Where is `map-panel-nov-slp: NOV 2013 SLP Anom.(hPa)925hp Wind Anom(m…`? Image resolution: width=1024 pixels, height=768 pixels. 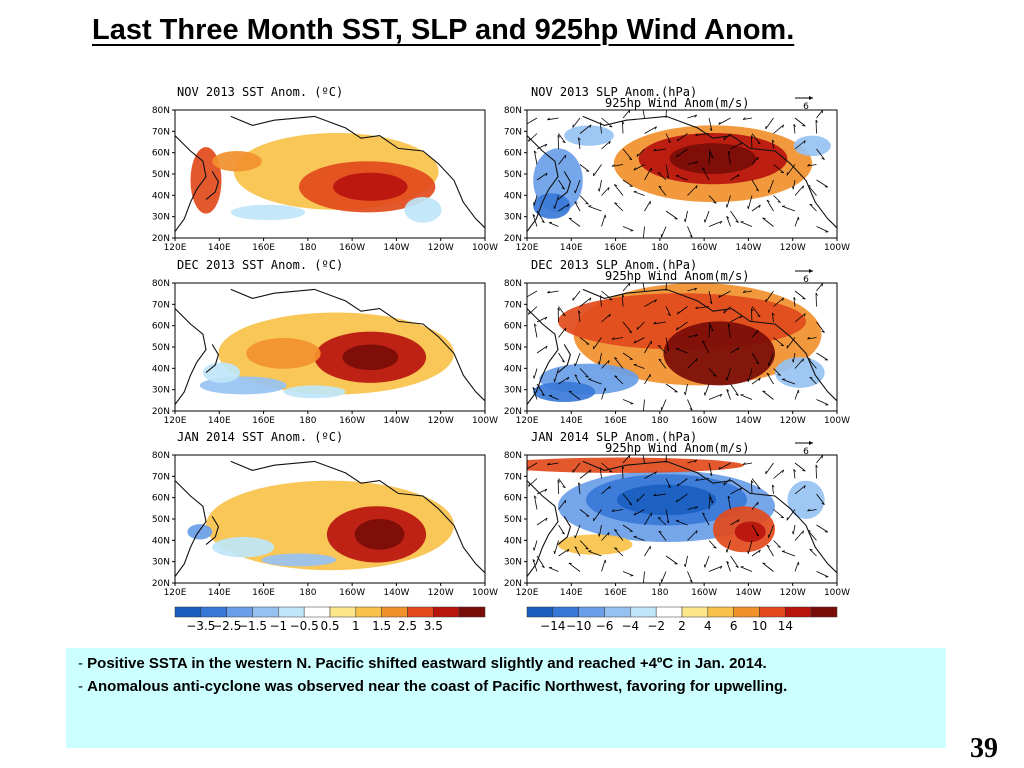
map-panel-nov-slp: NOV 2013 SLP Anom.(hPa)925hp Wind Anom(m… is located at coordinates (677, 169).